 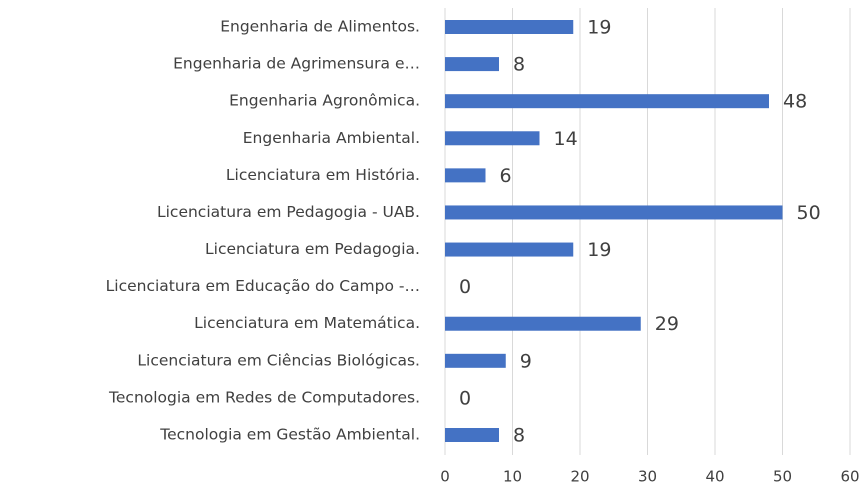 I want to click on y-tick-label: Tecnologia em Gestão Ambiental., so click(x=289, y=435).